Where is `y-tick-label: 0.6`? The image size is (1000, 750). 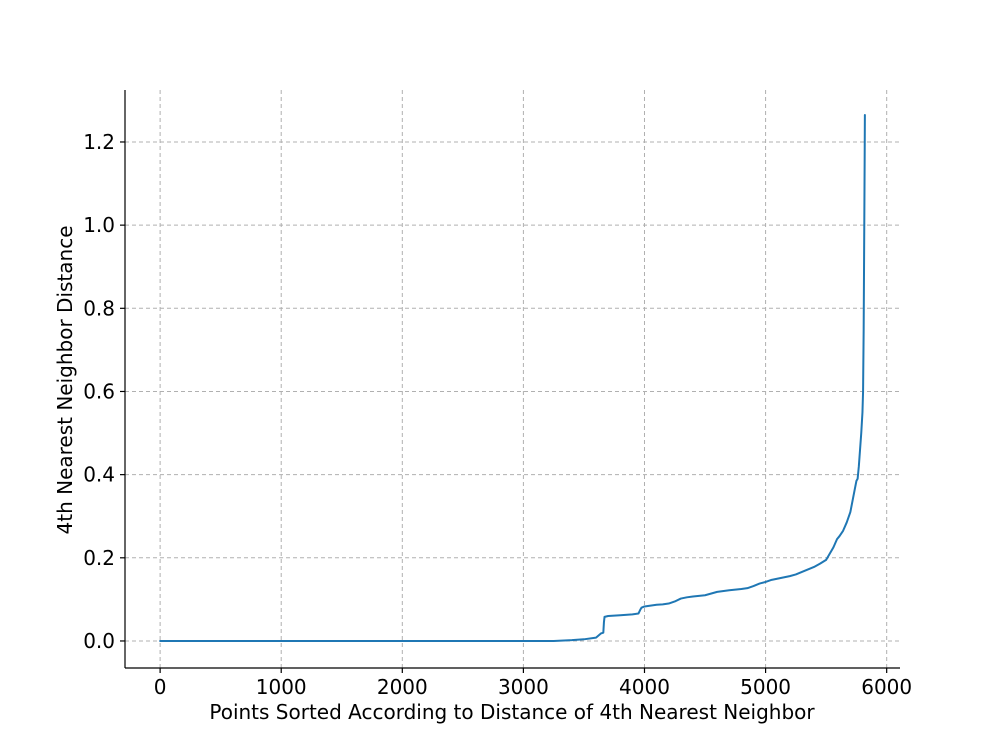
y-tick-label: 0.6 is located at coordinates (99, 391).